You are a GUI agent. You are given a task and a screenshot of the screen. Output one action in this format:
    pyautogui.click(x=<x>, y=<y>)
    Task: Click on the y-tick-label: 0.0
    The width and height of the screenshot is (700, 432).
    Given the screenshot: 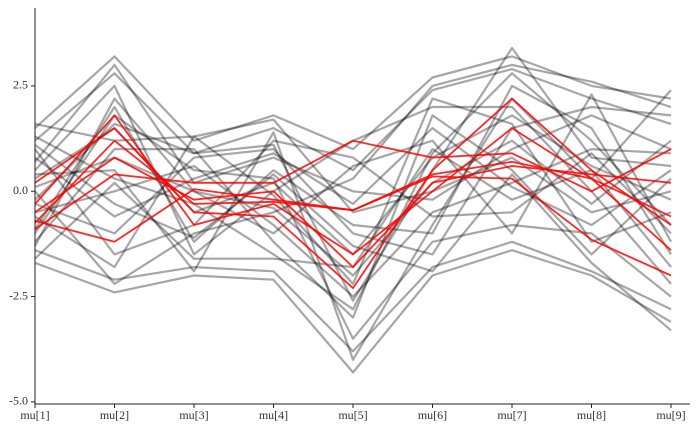 What is the action you would take?
    pyautogui.click(x=20, y=190)
    